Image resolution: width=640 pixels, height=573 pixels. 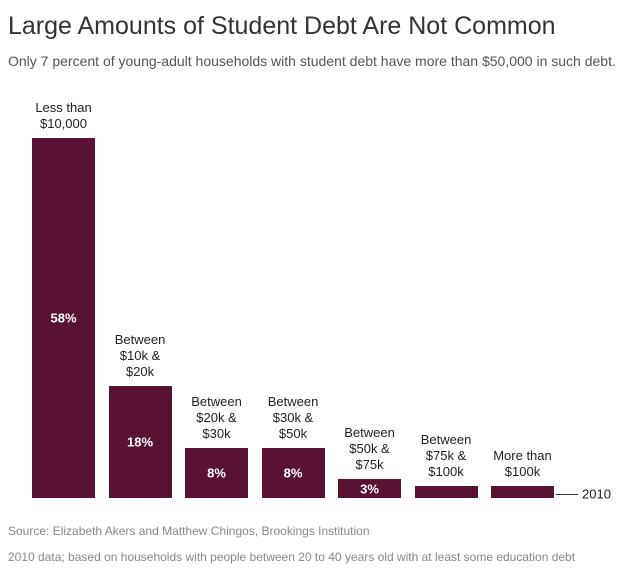 What do you see at coordinates (293, 418) in the screenshot?
I see `category-label: Between $30k & $50k` at bounding box center [293, 418].